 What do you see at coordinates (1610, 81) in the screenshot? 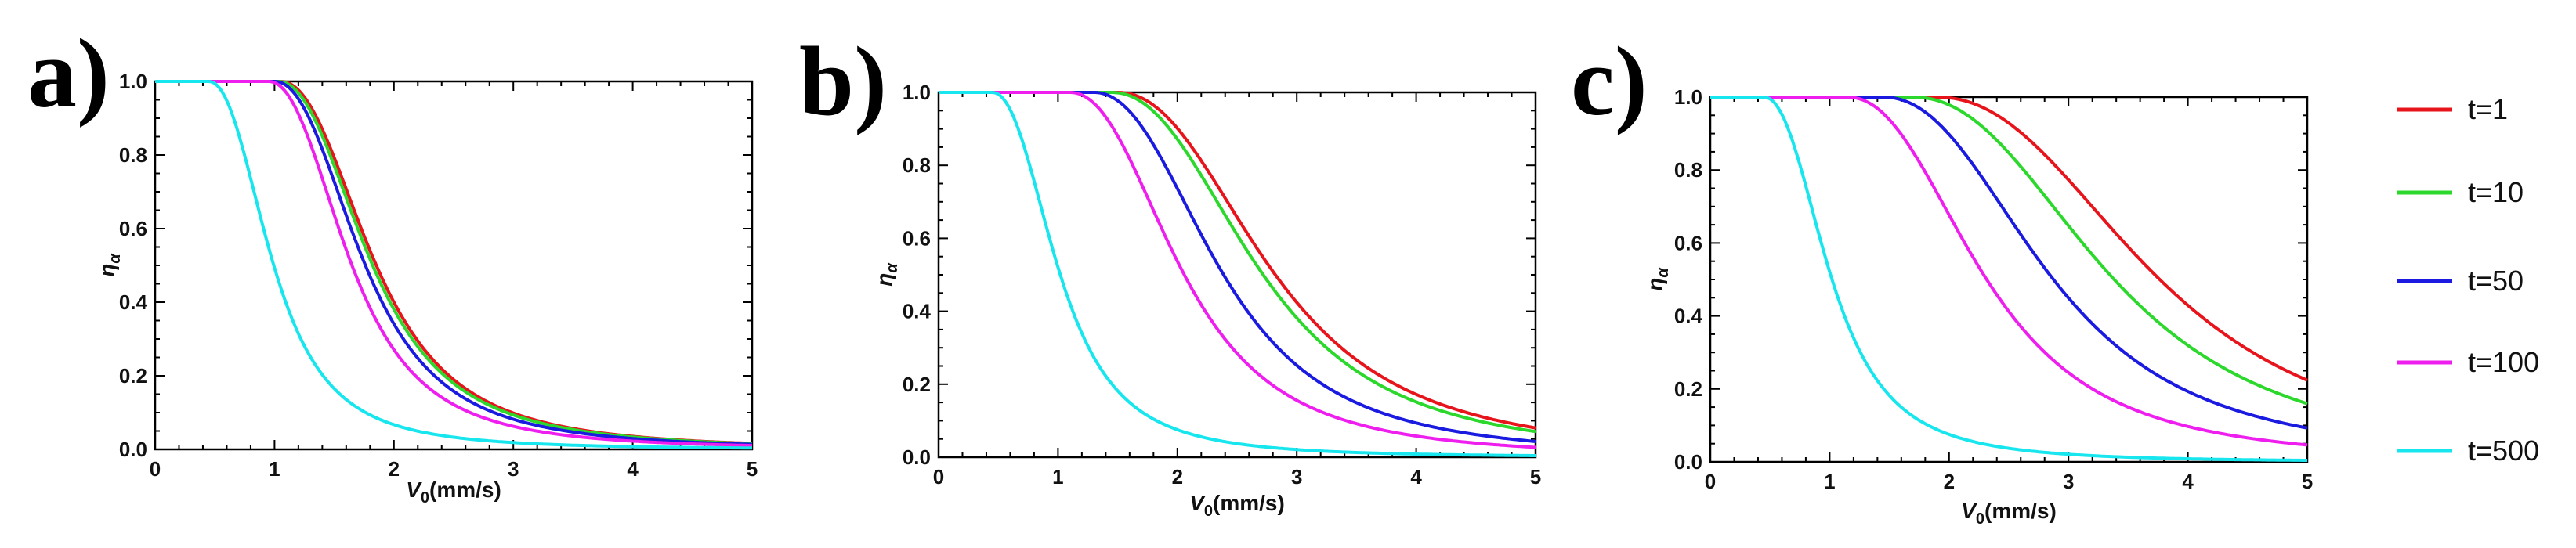
I see `panel-label: c)` at bounding box center [1610, 81].